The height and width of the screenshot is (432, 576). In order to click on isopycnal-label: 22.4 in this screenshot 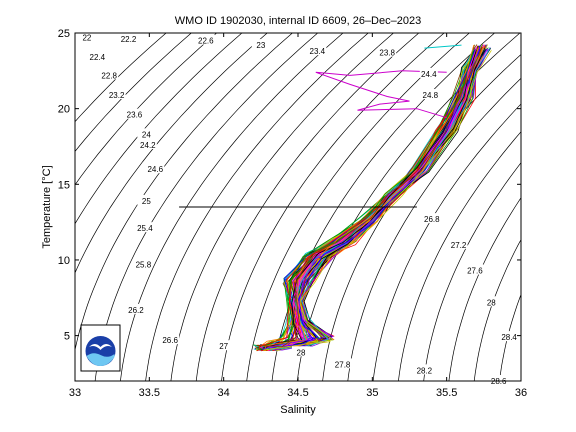, I will do `click(98, 57)`.